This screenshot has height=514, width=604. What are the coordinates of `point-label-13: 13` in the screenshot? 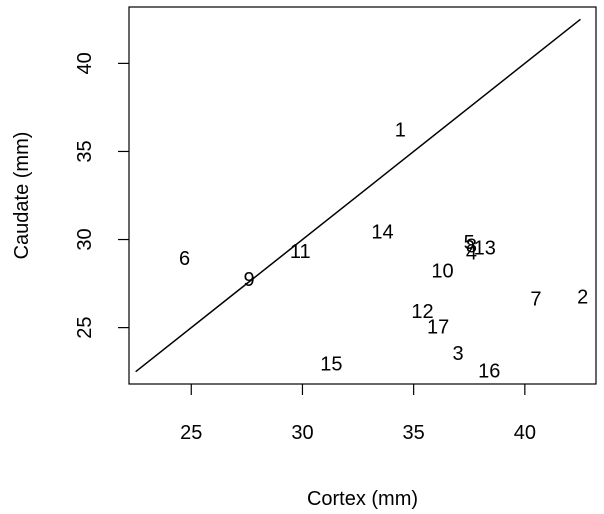 It's located at (485, 248).